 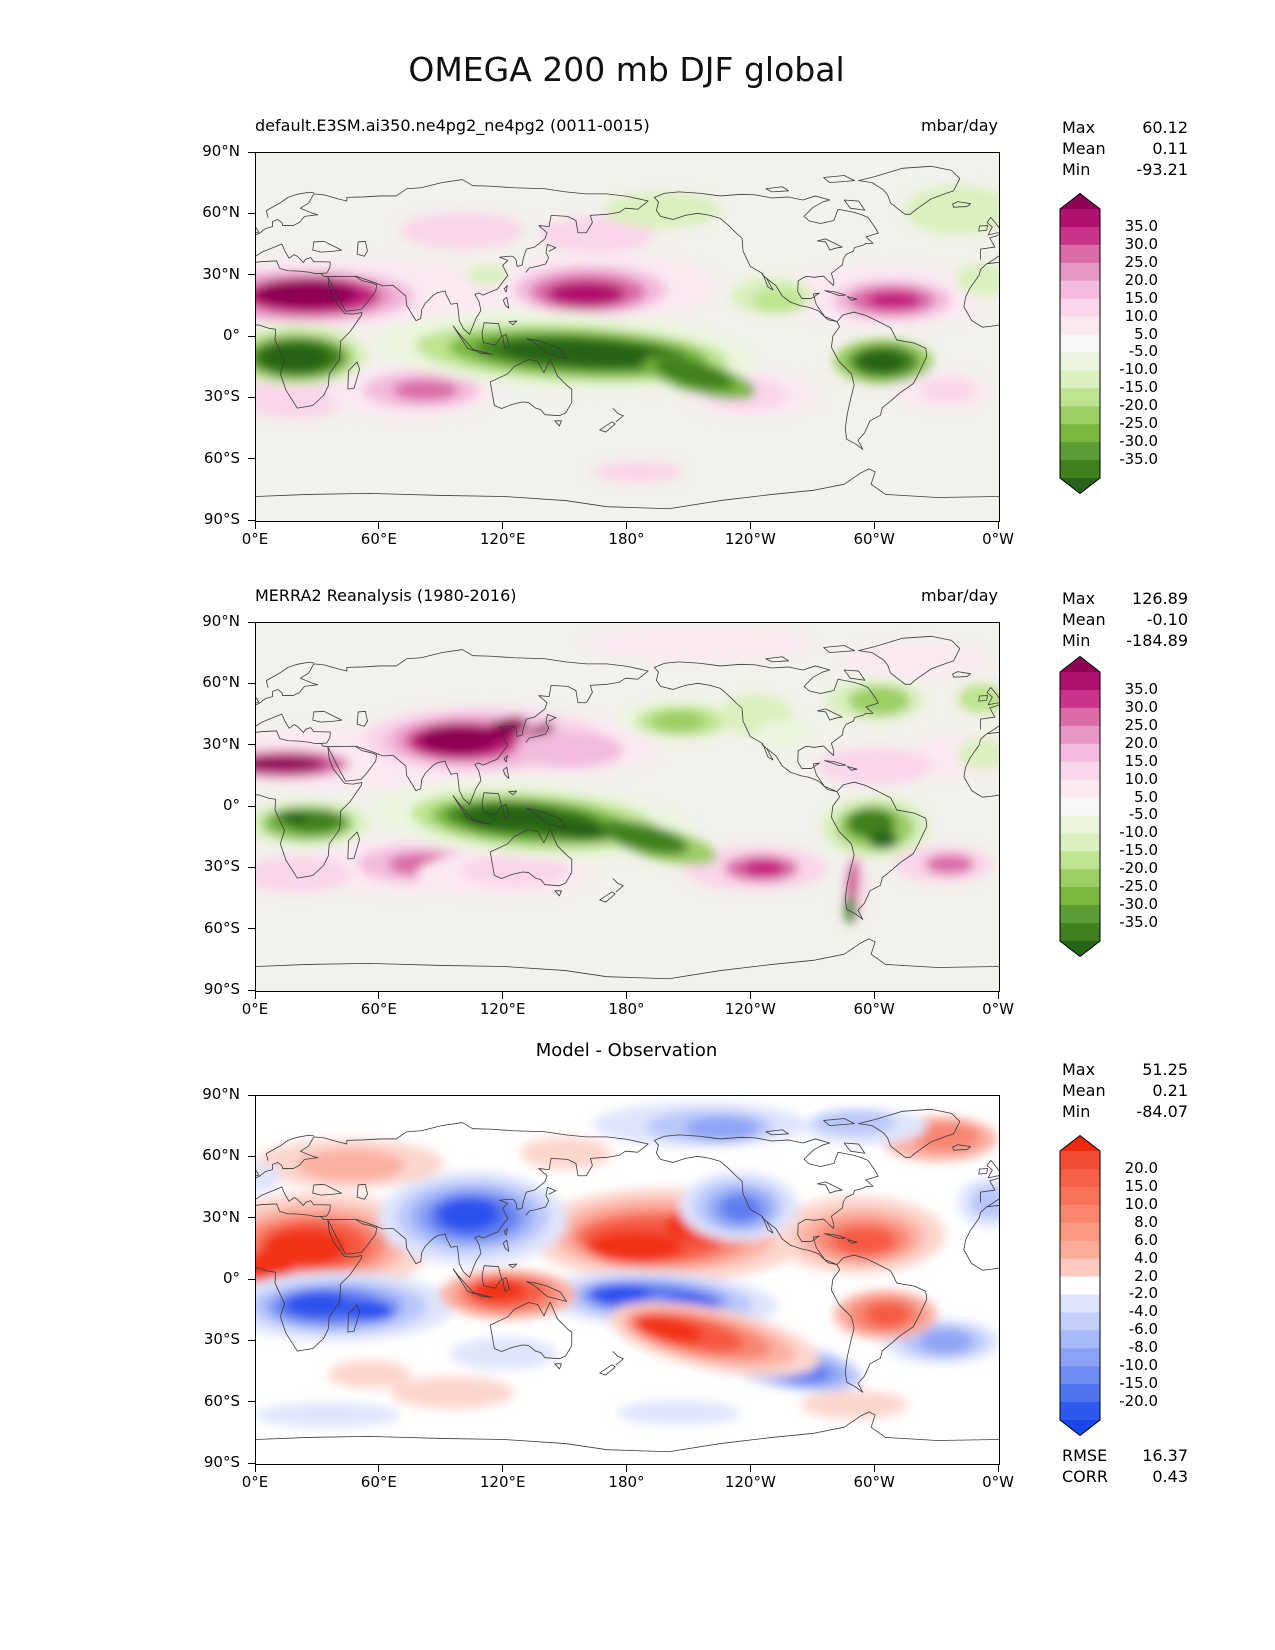 I want to click on colorbar-tick-label: 35.0, so click(x=1141, y=688).